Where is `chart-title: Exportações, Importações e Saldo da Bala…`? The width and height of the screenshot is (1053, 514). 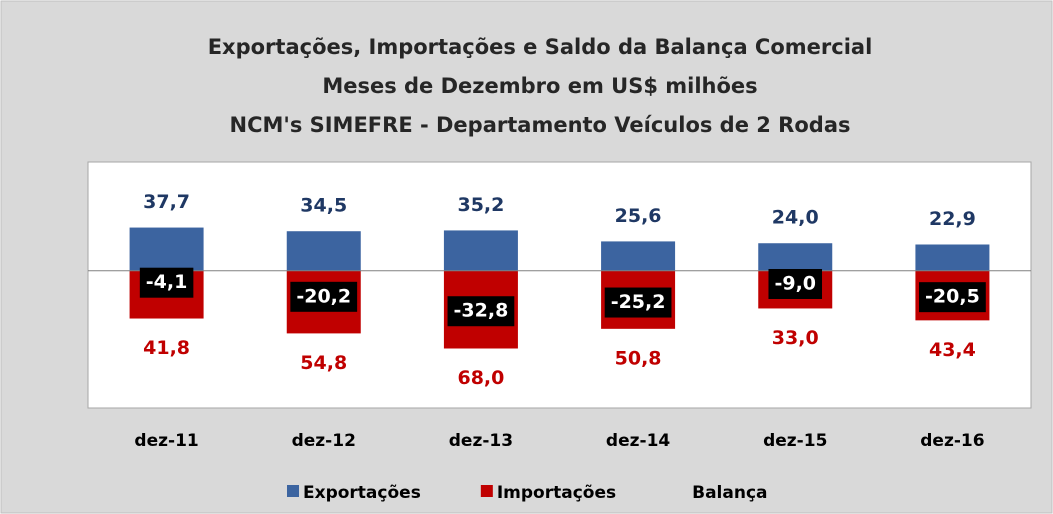 chart-title: Exportações, Importações e Saldo da Bala… is located at coordinates (540, 47).